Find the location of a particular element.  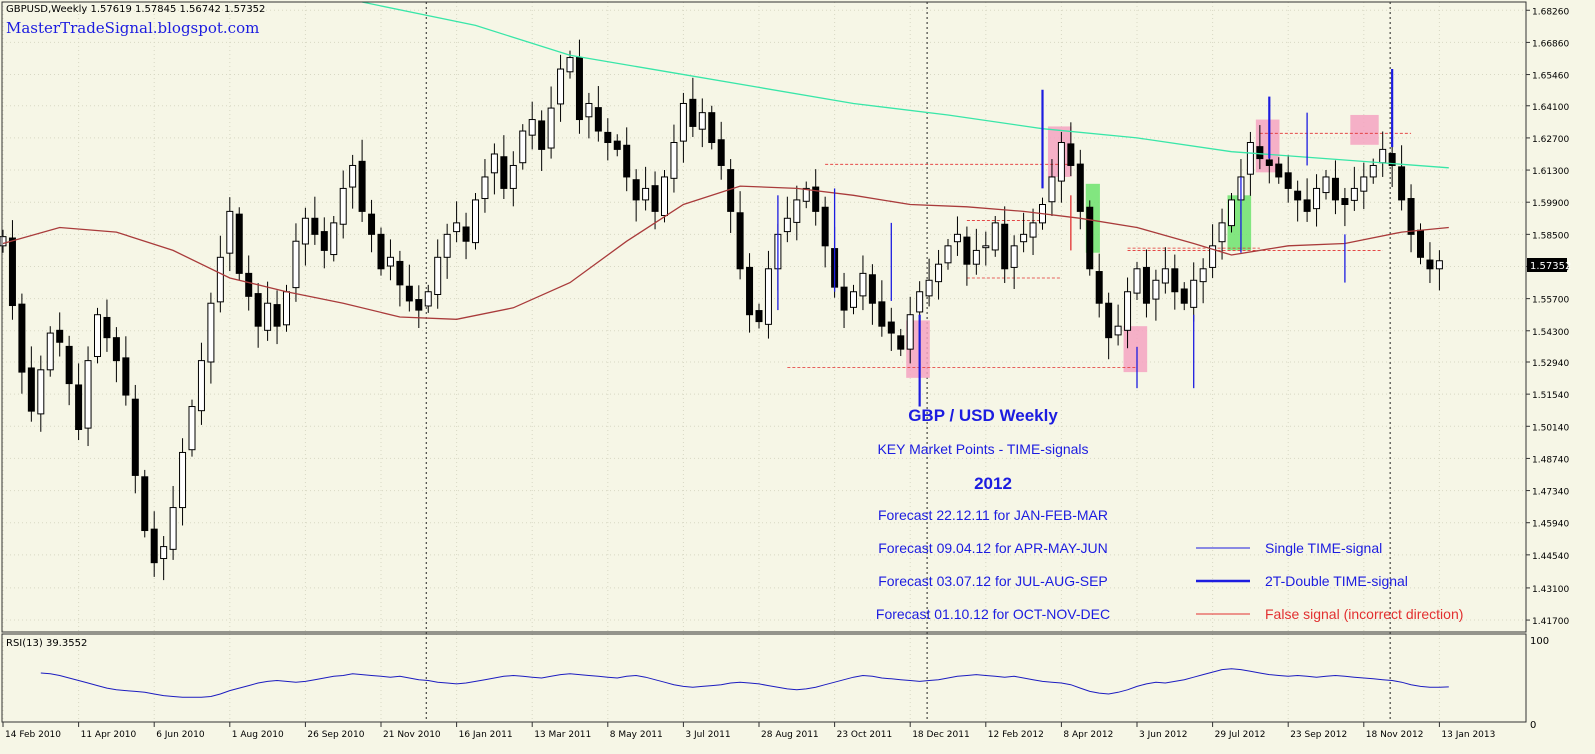

date-tick-label: 13 Mar 2011 is located at coordinates (562, 735).